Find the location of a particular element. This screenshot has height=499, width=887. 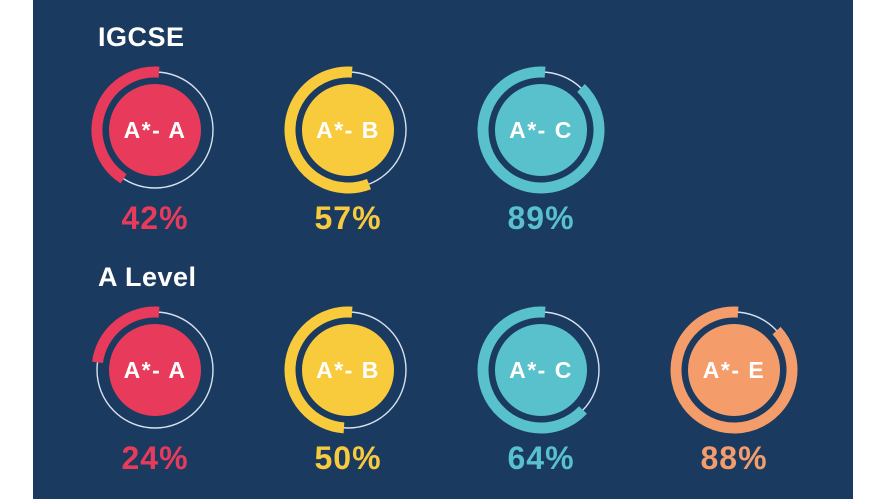

donut-chart: A*- B 50% is located at coordinates (348, 388).